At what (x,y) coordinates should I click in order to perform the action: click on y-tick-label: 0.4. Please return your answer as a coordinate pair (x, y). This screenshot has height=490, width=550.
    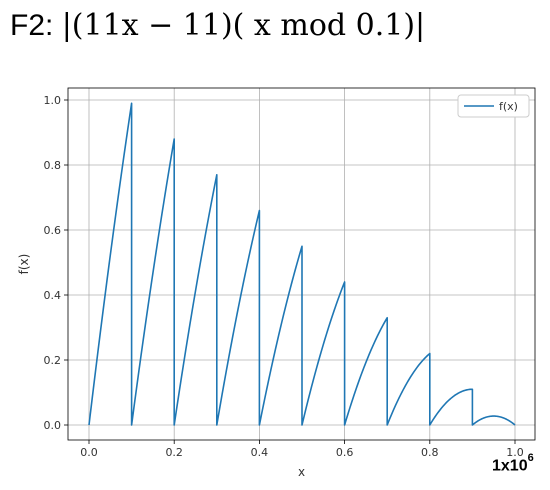
    Looking at the image, I should click on (53, 295).